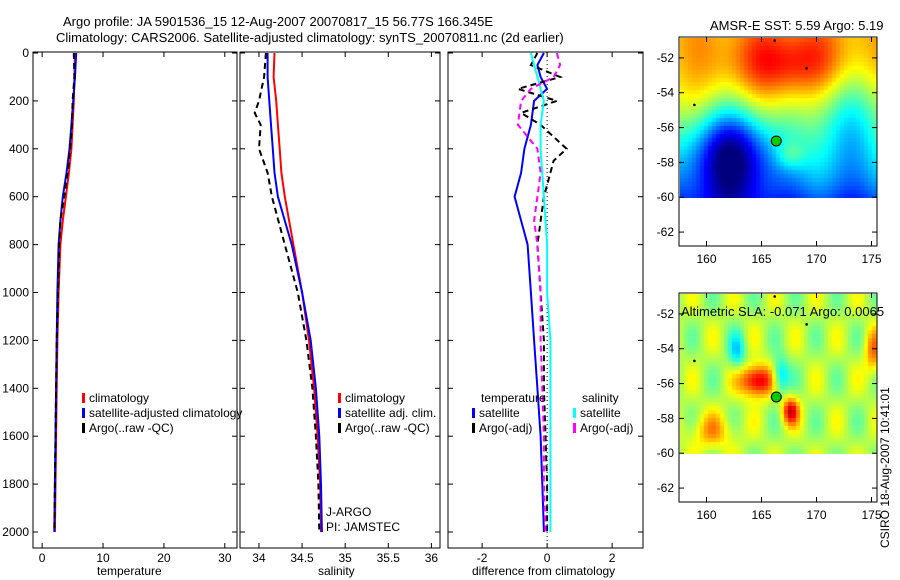 The height and width of the screenshot is (580, 900). What do you see at coordinates (761, 515) in the screenshot?
I see `sla-lon-label: 165` at bounding box center [761, 515].